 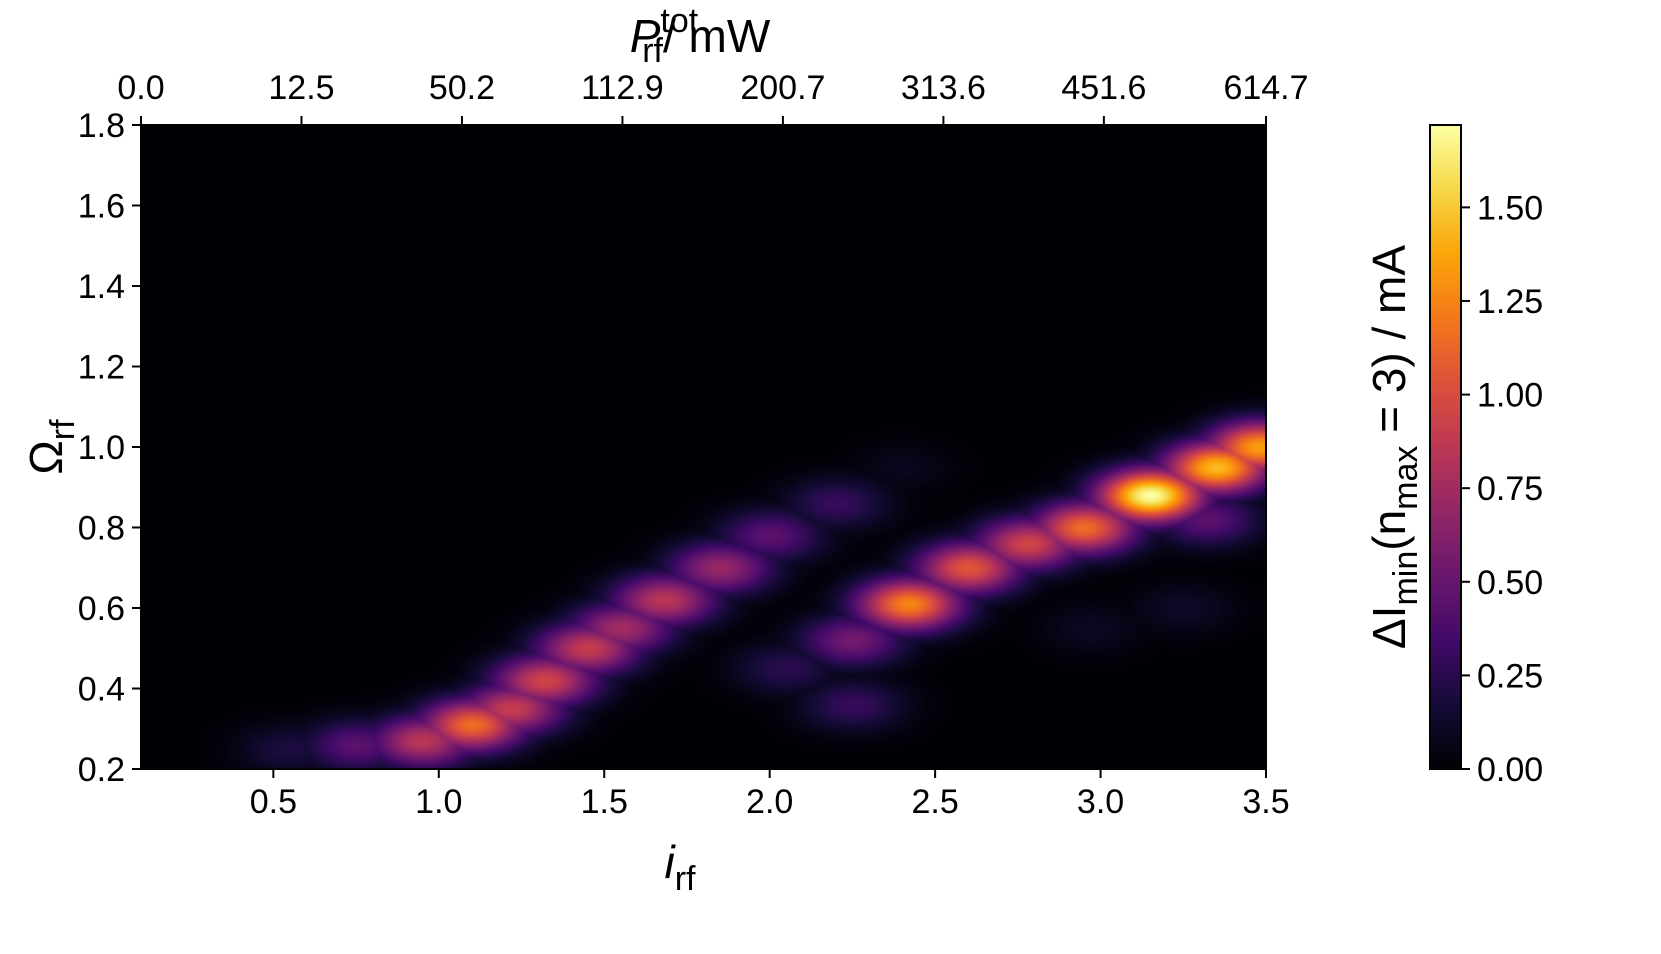 What do you see at coordinates (1510, 770) in the screenshot?
I see `colorbar-tick-label: 0.00` at bounding box center [1510, 770].